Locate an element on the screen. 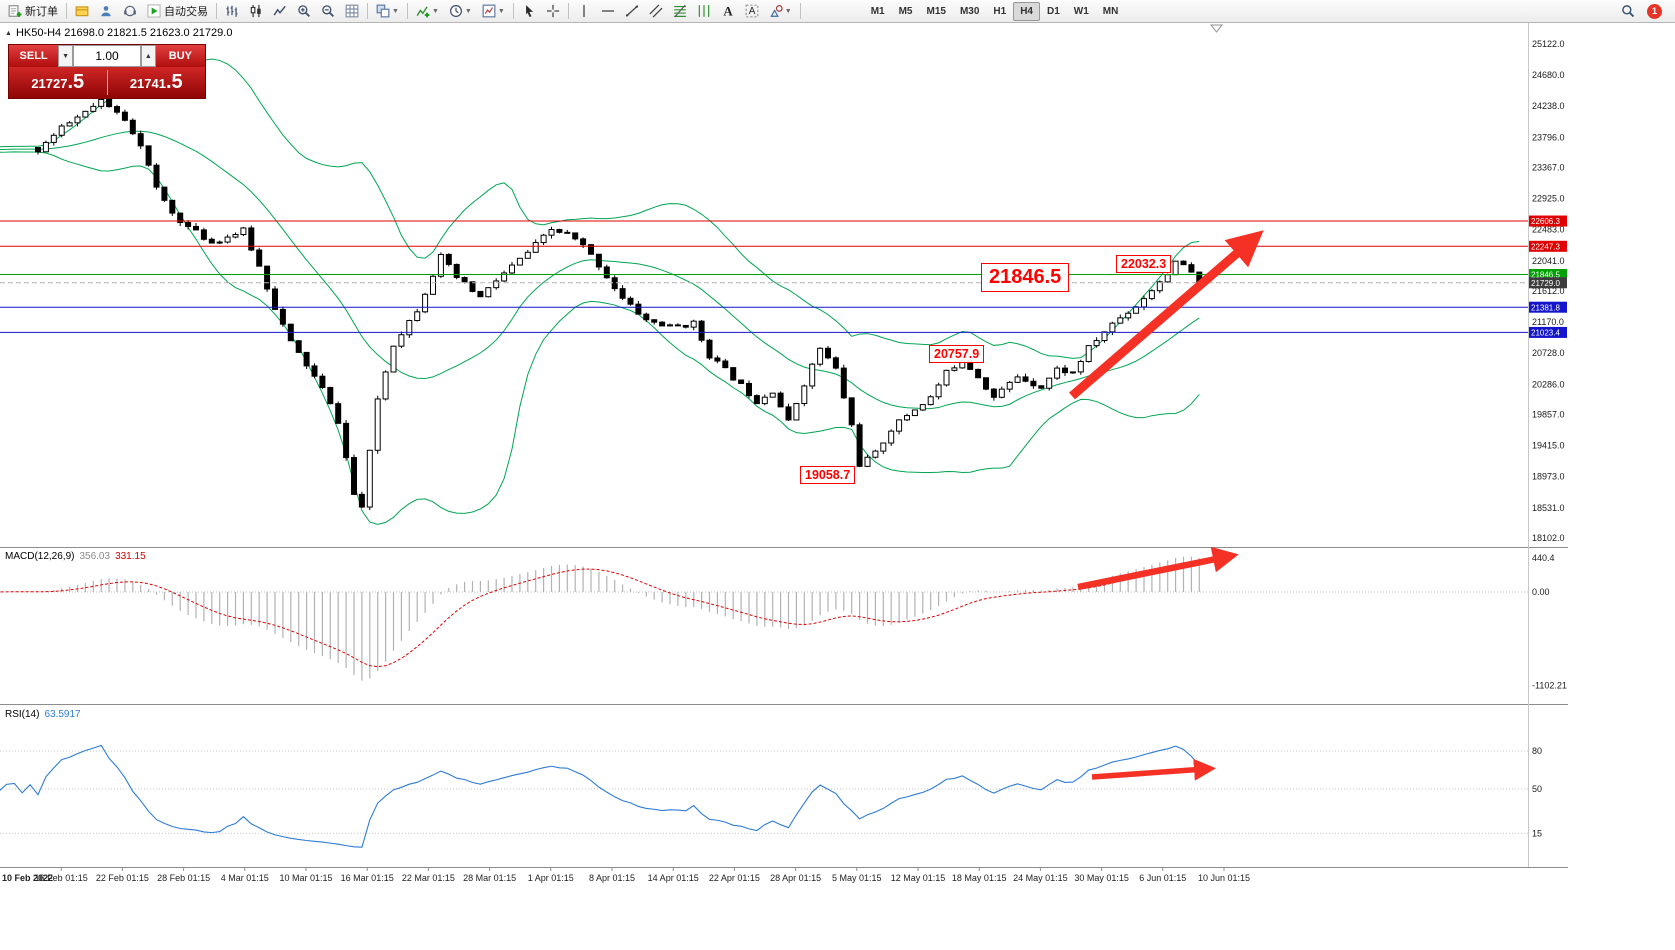 This screenshot has width=1675, height=950. horizontal-lines is located at coordinates (764, 276).